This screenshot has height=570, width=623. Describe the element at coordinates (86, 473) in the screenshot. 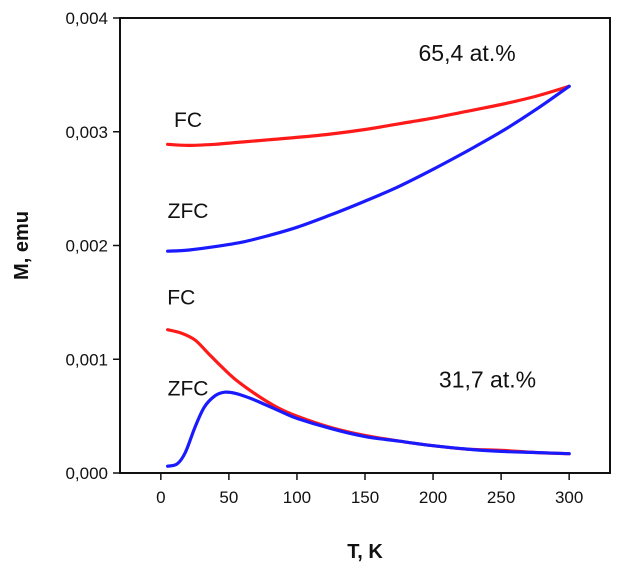

I see `y-tick-label: 0,000` at that location.